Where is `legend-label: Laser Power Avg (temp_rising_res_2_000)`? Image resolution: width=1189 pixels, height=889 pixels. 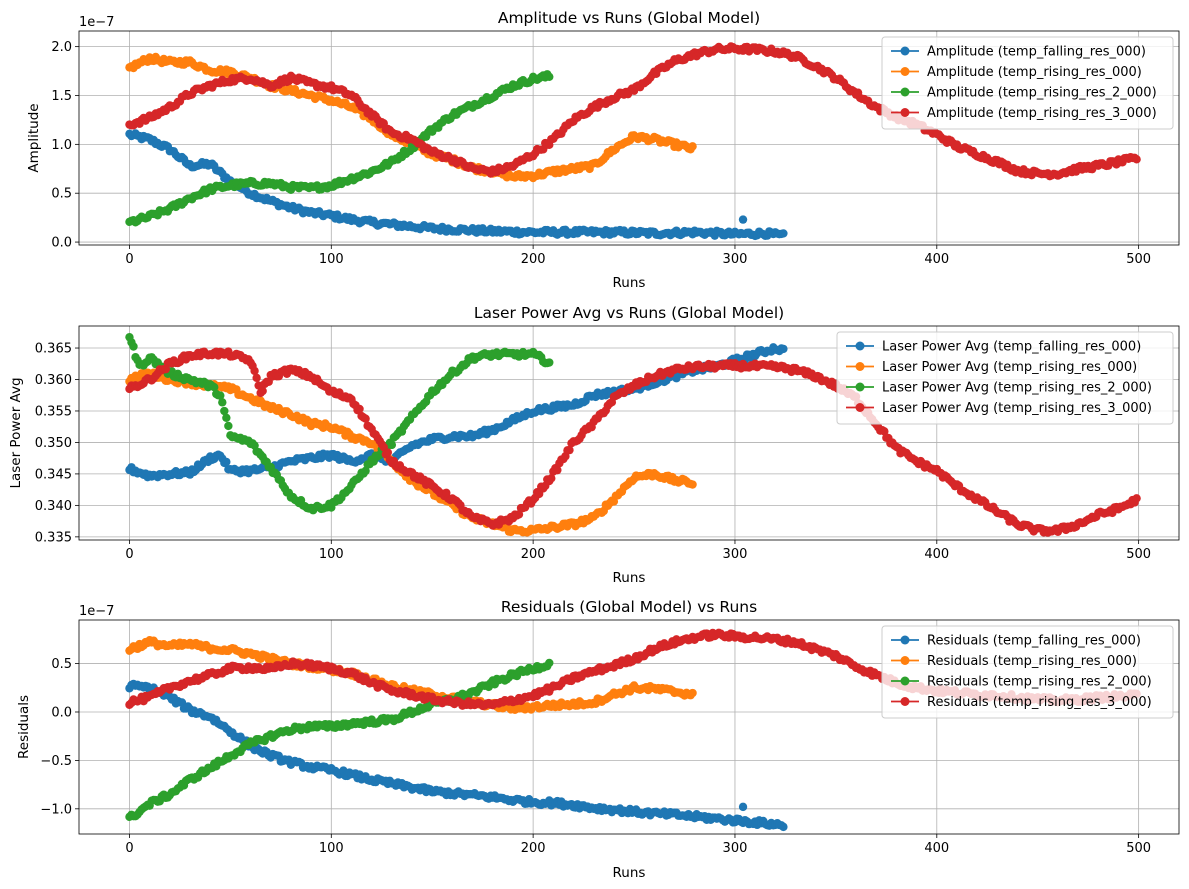 legend-label: Laser Power Avg (temp_rising_res_2_000) is located at coordinates (1017, 388).